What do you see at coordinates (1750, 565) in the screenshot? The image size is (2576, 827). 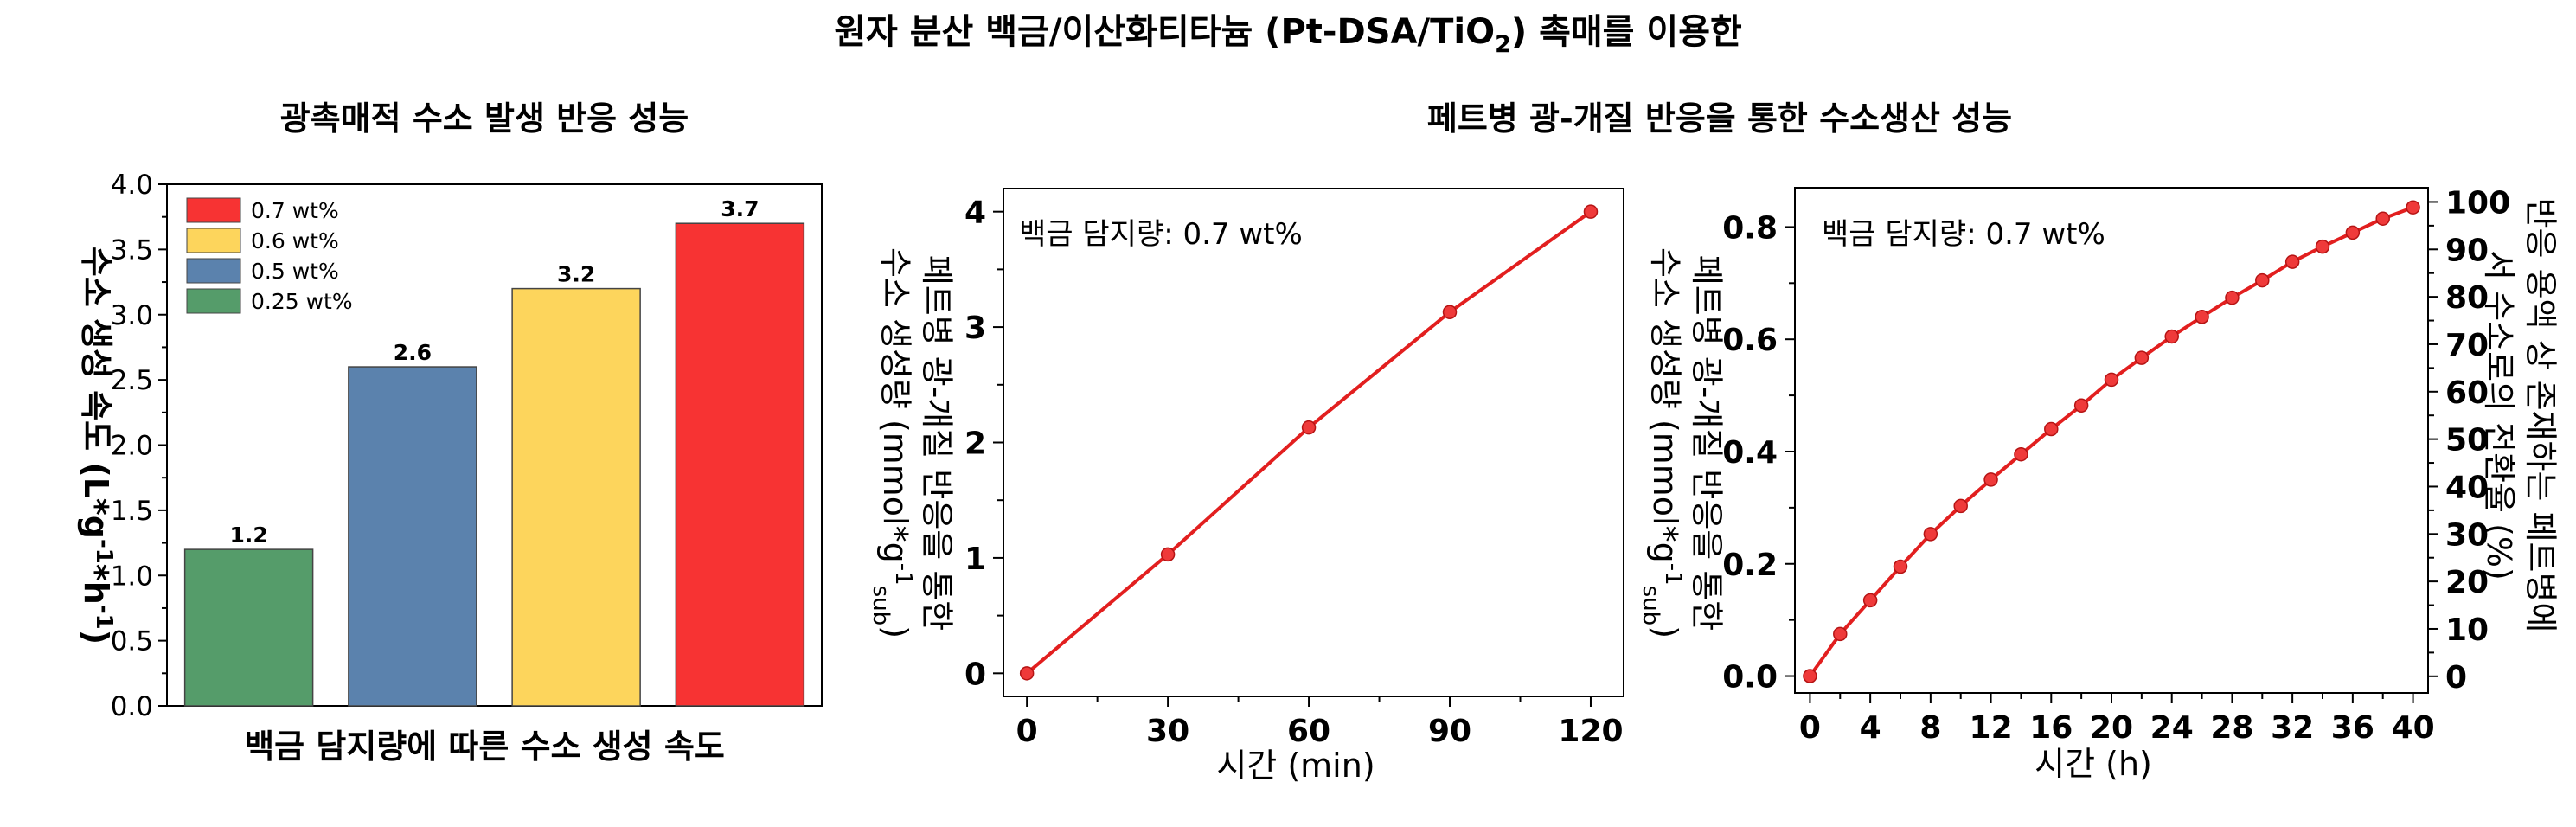 I see `y-tick-label: 0.2` at bounding box center [1750, 565].